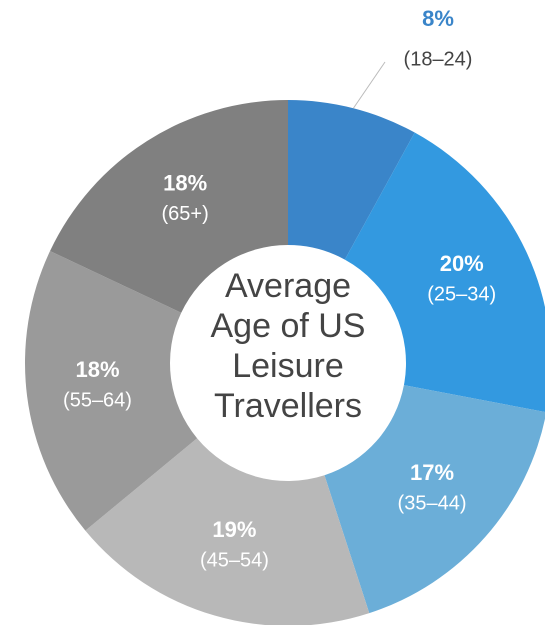 Image resolution: width=545 pixels, height=625 pixels. What do you see at coordinates (234, 529) in the screenshot?
I see `value-label: 19%` at bounding box center [234, 529].